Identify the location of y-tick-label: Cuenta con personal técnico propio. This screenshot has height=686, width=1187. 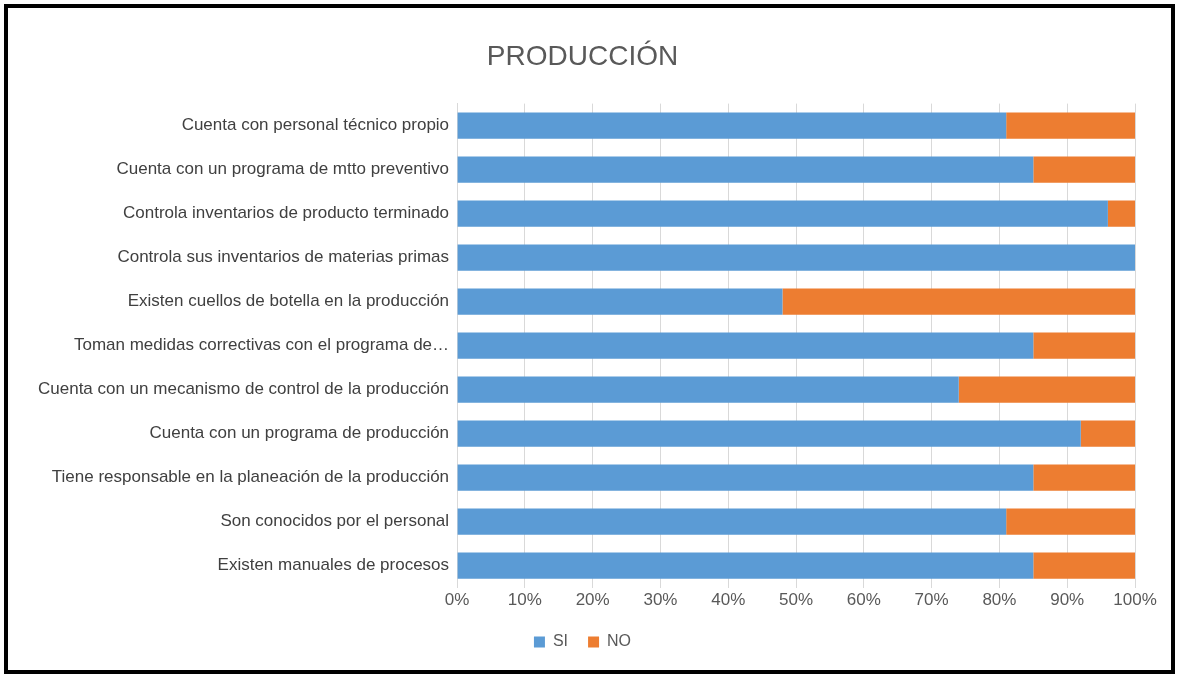
(315, 125).